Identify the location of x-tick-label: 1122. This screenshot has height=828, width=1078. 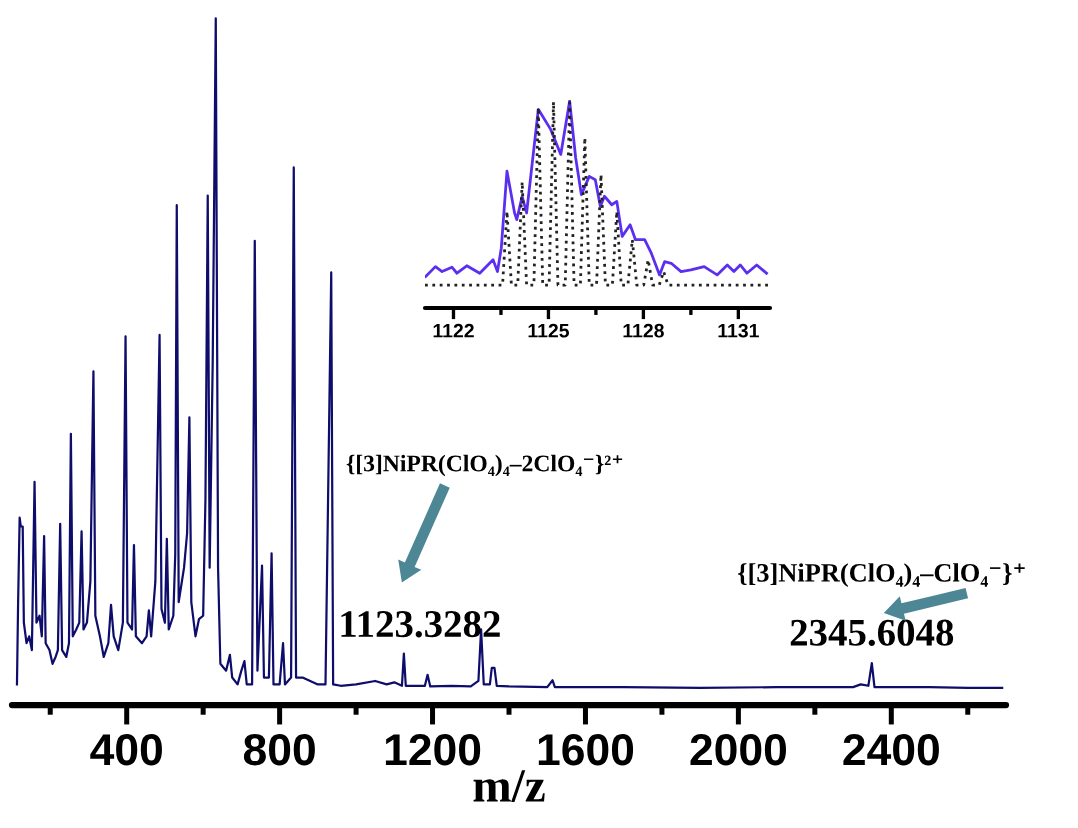
(453, 330).